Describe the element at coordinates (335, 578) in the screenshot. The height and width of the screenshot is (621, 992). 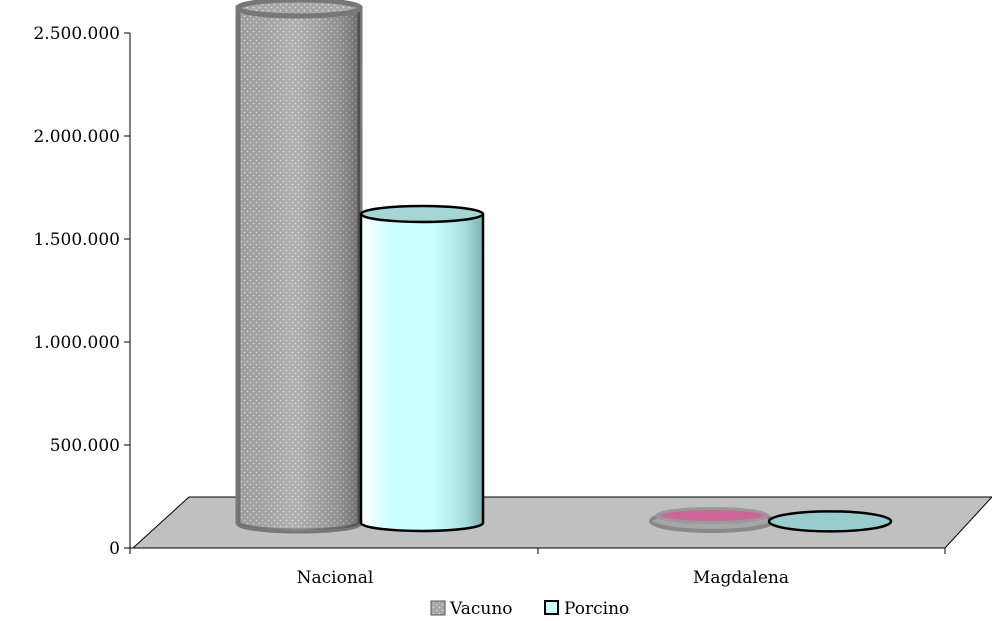
I see `category-label-nacional: Nacional` at that location.